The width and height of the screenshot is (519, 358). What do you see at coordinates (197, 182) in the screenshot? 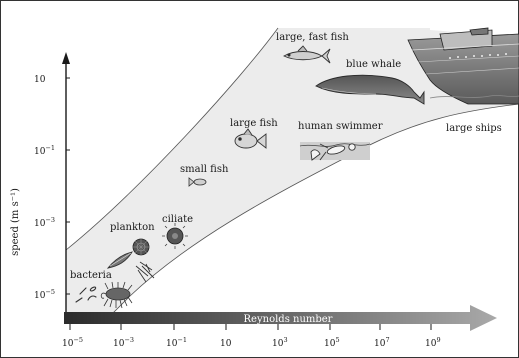
I see `small-fish-icon` at bounding box center [197, 182].